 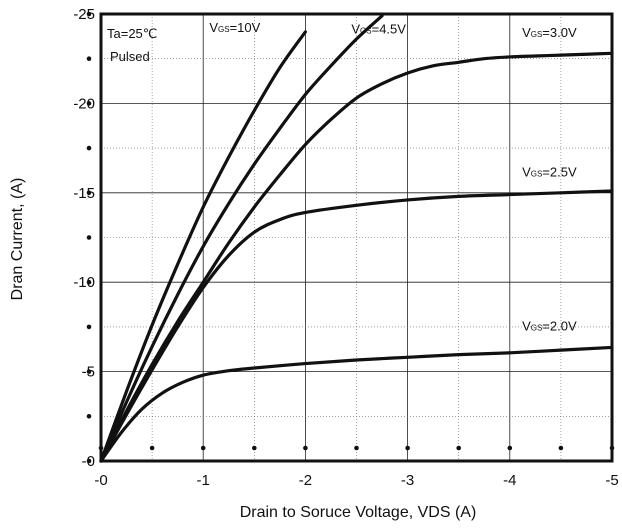 What do you see at coordinates (17, 239) in the screenshot?
I see `y-axis-title: Dran Current, (A)` at bounding box center [17, 239].